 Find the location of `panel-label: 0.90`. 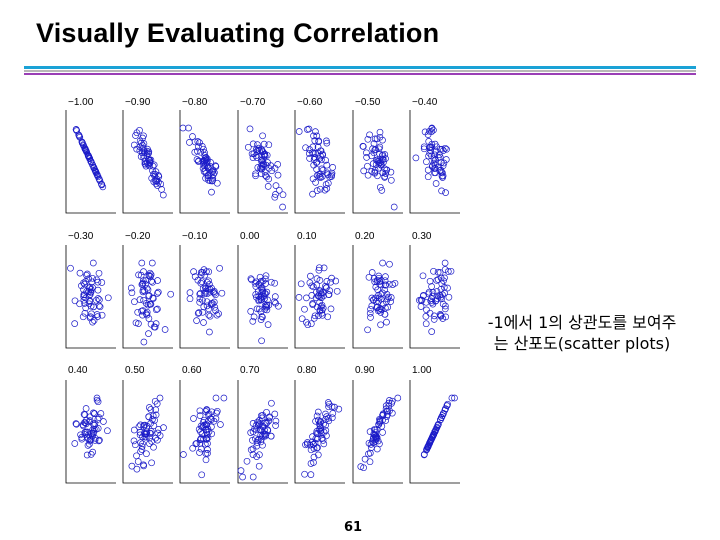

panel-label: 0.90 is located at coordinates (365, 370).